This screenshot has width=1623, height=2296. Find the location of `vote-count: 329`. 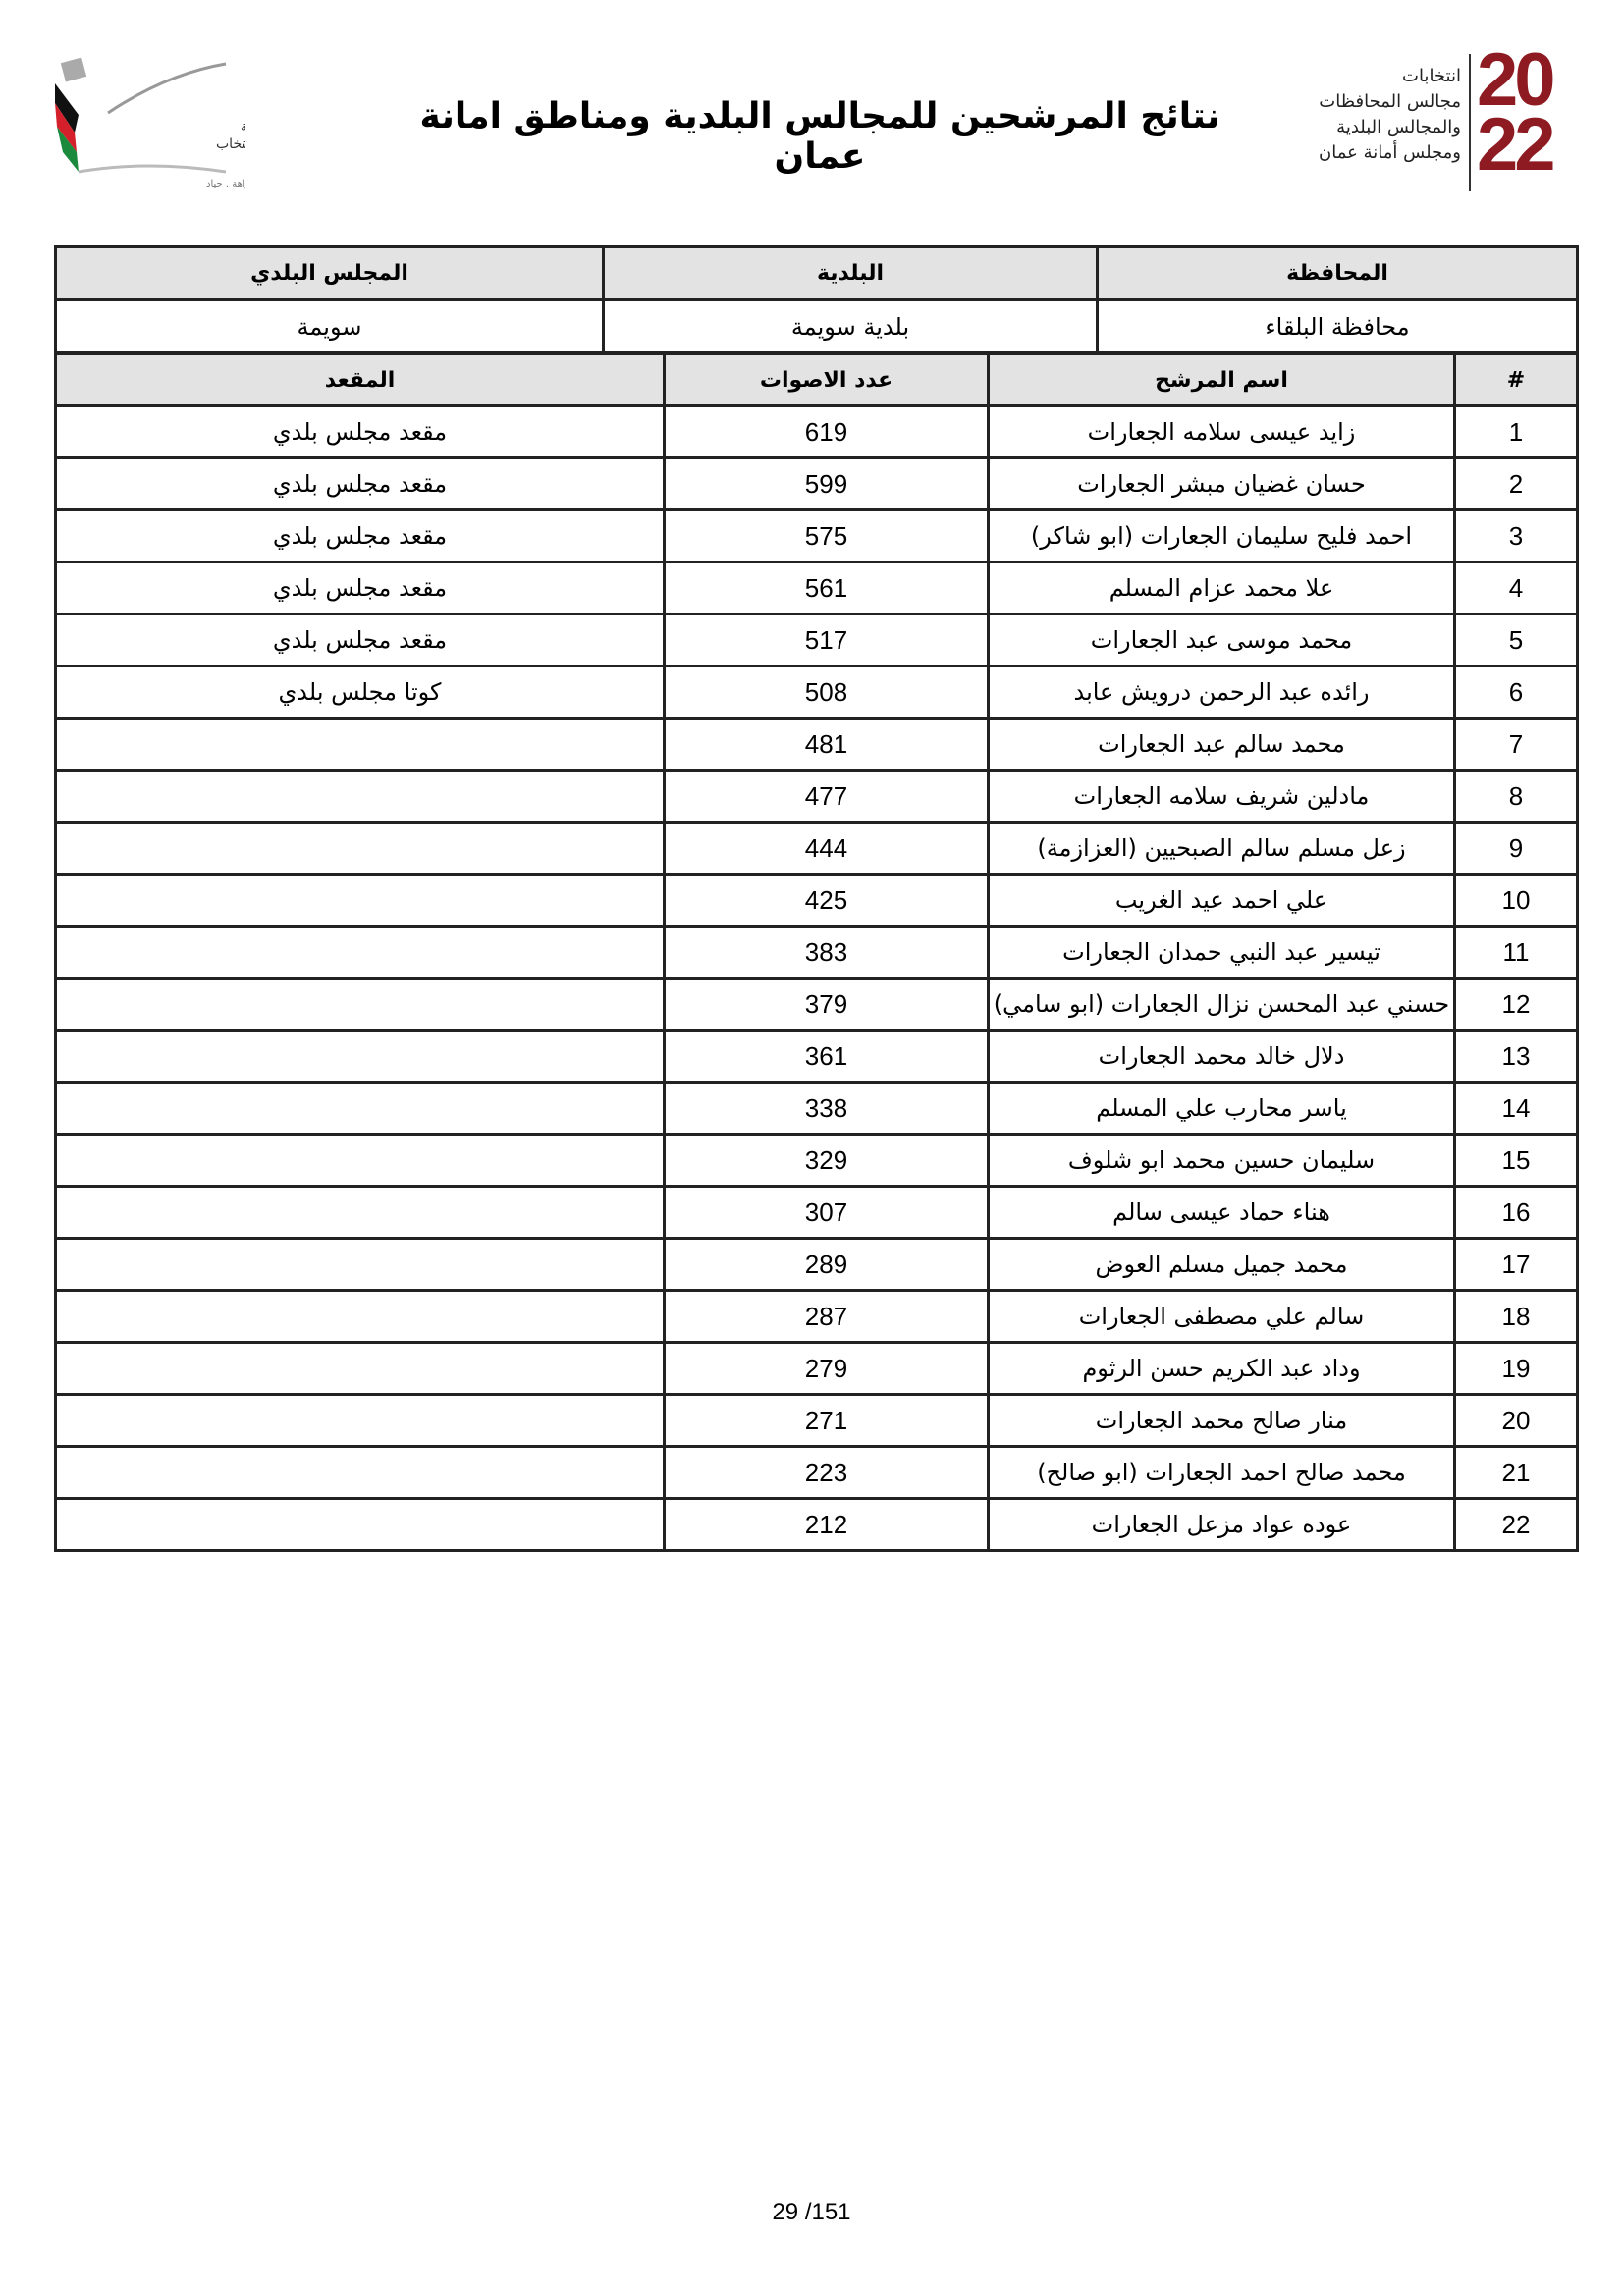

vote-count: 329 is located at coordinates (826, 1160).